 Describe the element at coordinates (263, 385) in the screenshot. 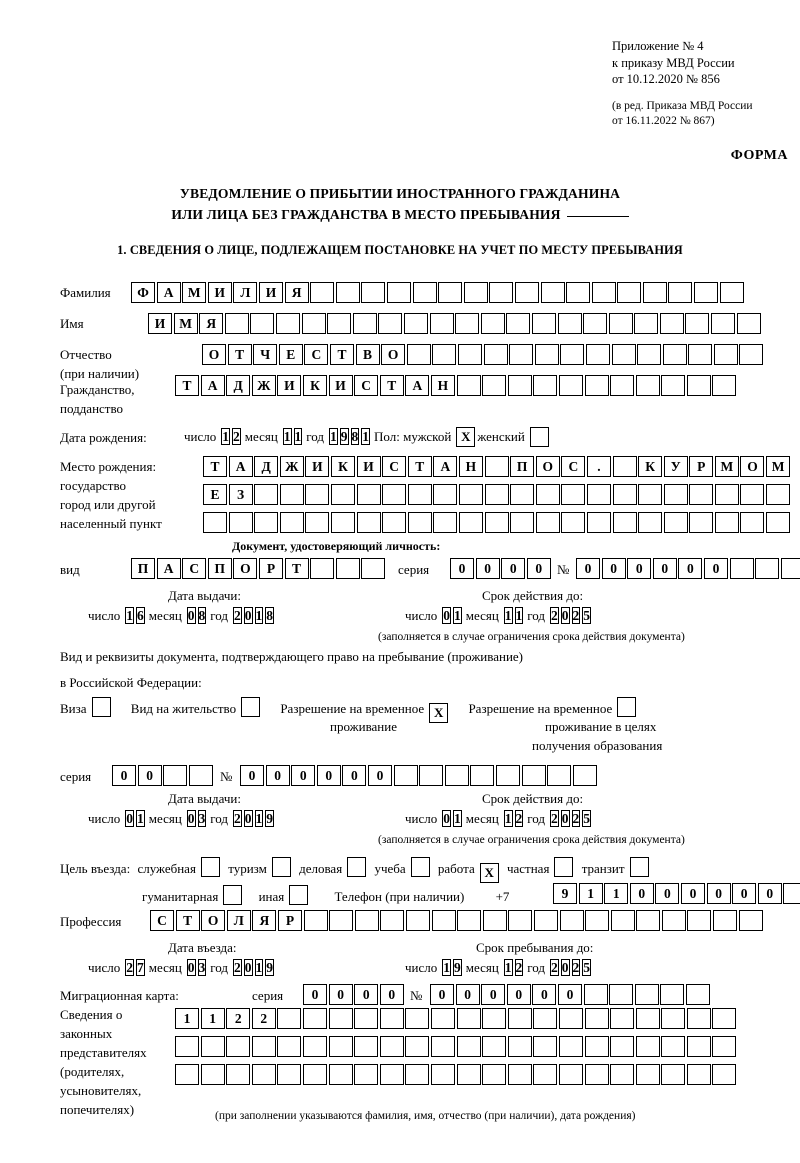

I see `char-cell: Ж` at that location.